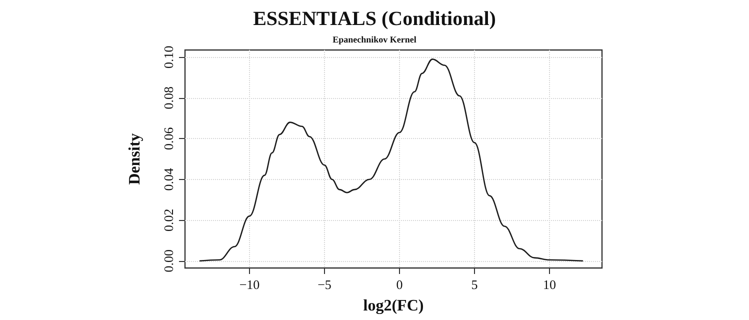 The height and width of the screenshot is (320, 749). Describe the element at coordinates (549, 284) in the screenshot. I see `x-tick-label: 10` at that location.